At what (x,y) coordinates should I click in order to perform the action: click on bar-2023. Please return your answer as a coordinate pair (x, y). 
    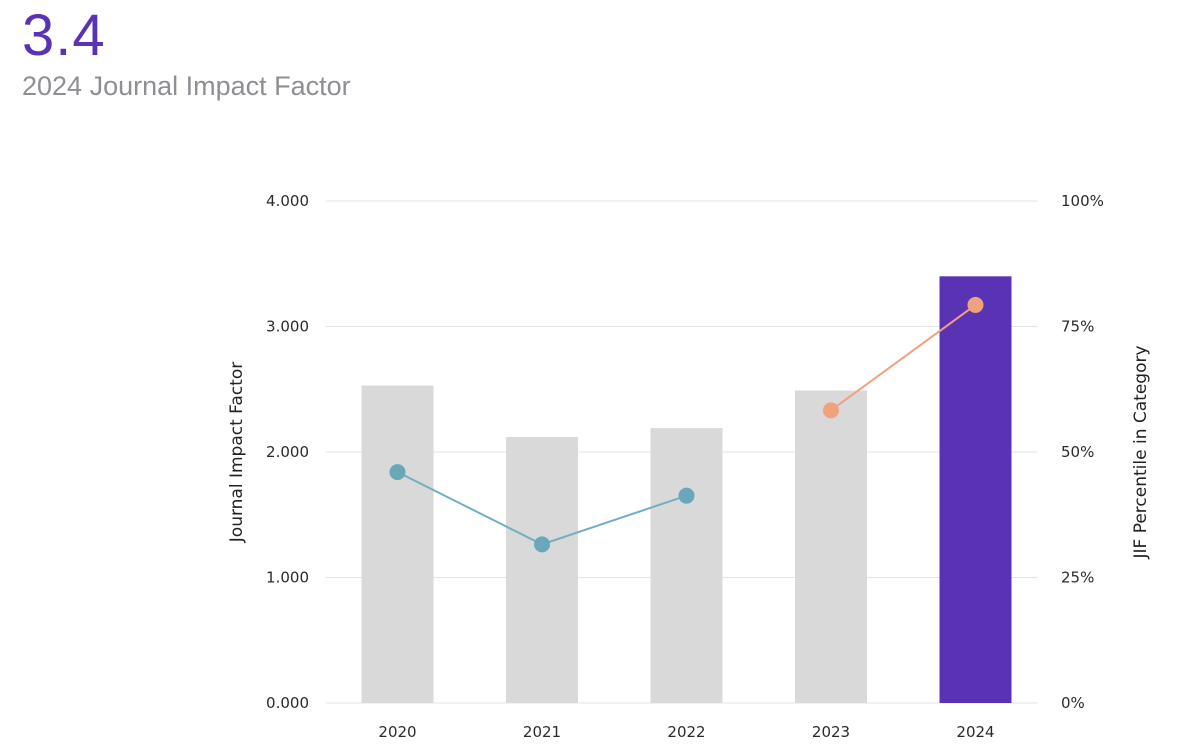
    Looking at the image, I should click on (831, 546).